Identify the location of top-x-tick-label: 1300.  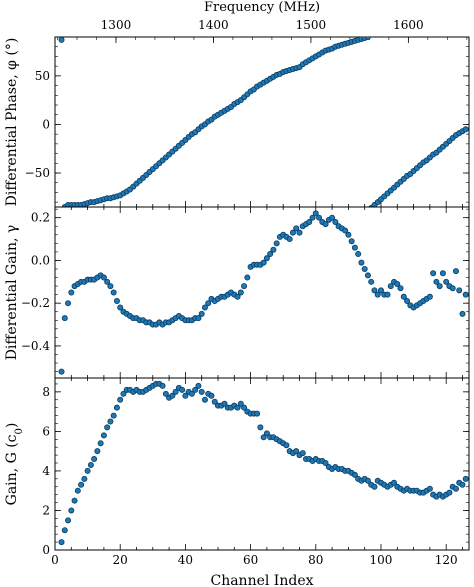
(116, 25).